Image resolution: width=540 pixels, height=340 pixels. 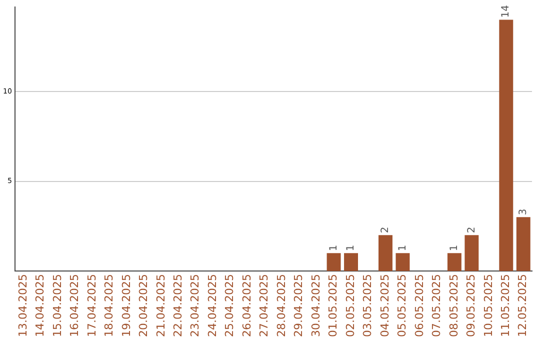 I want to click on x-tick-label: 17.04.2025, so click(x=91, y=306).